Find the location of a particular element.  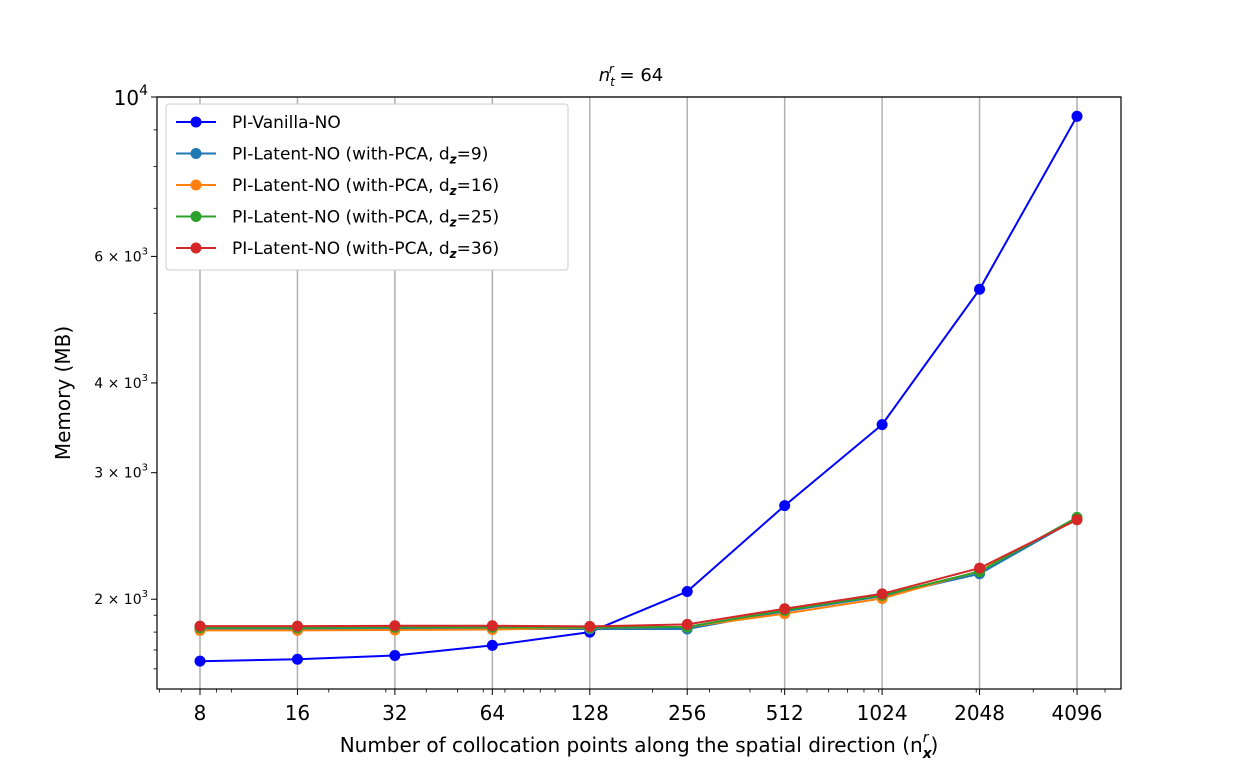

legend-item: PI-Latent-NO (with-PCA, dz=25) is located at coordinates (337, 219).